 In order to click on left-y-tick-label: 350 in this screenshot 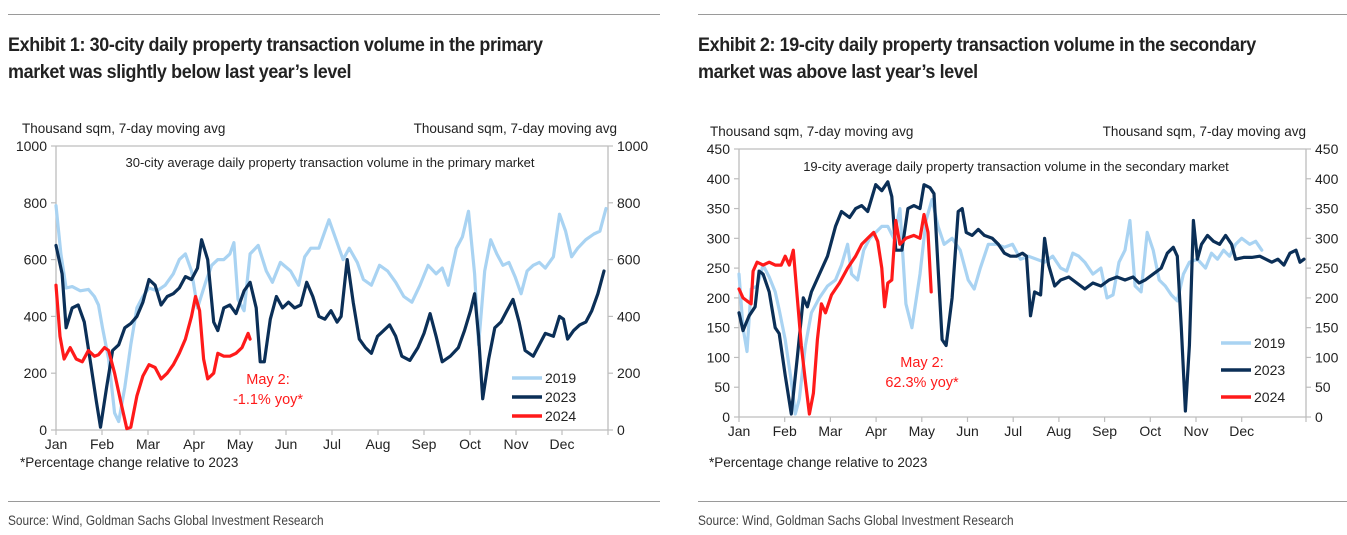, I will do `click(719, 209)`.